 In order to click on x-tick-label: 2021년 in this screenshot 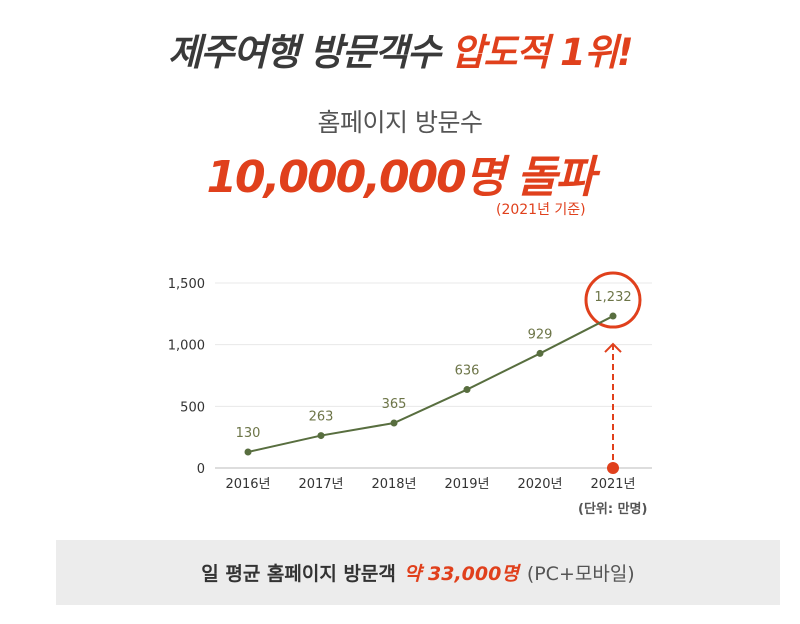, I will do `click(612, 484)`.